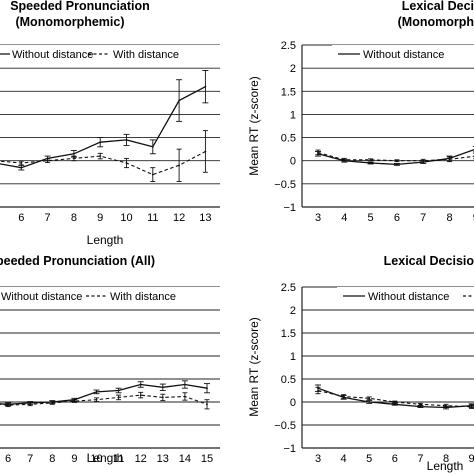 The height and width of the screenshot is (474, 474). I want to click on y-tick-label: 1, so click(293, 357).